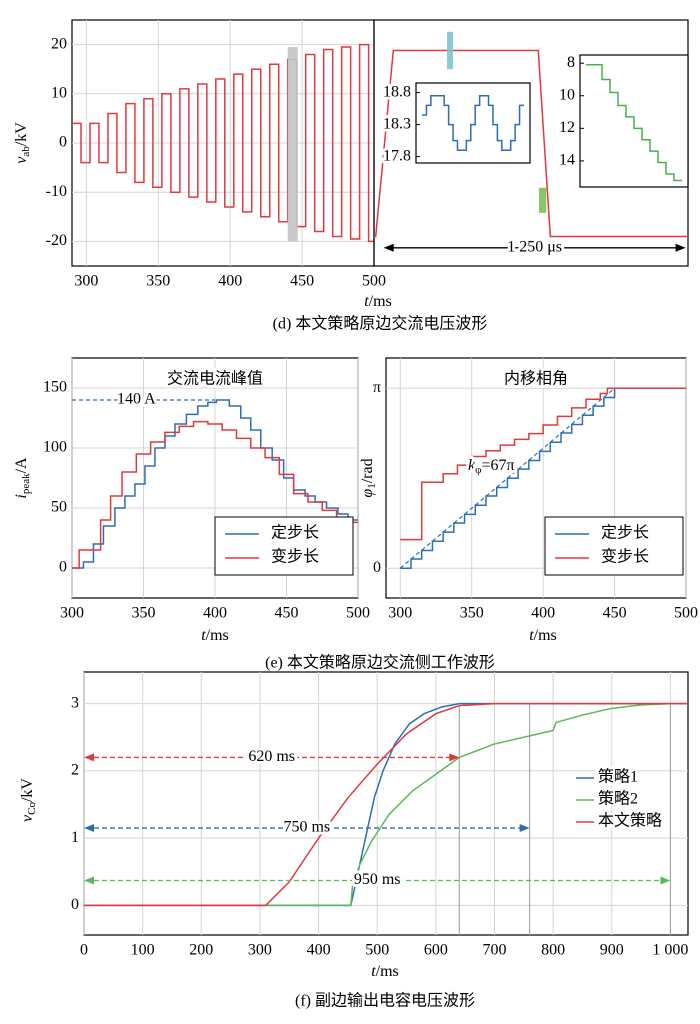 The image size is (700, 1024). What do you see at coordinates (494, 950) in the screenshot?
I see `x-tick-label: 700` at bounding box center [494, 950].